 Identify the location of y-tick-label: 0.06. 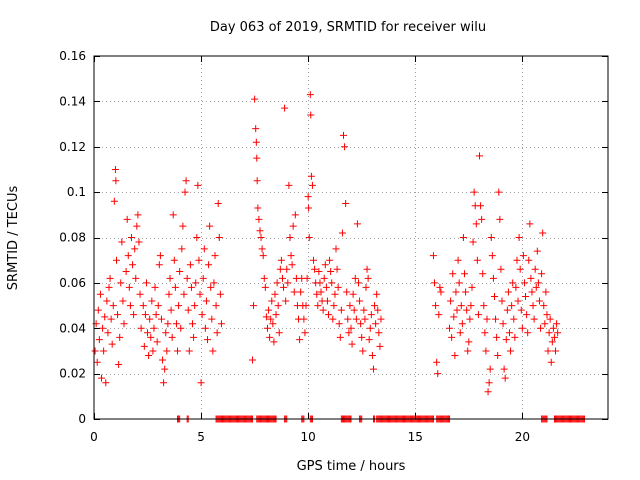
(72, 283).